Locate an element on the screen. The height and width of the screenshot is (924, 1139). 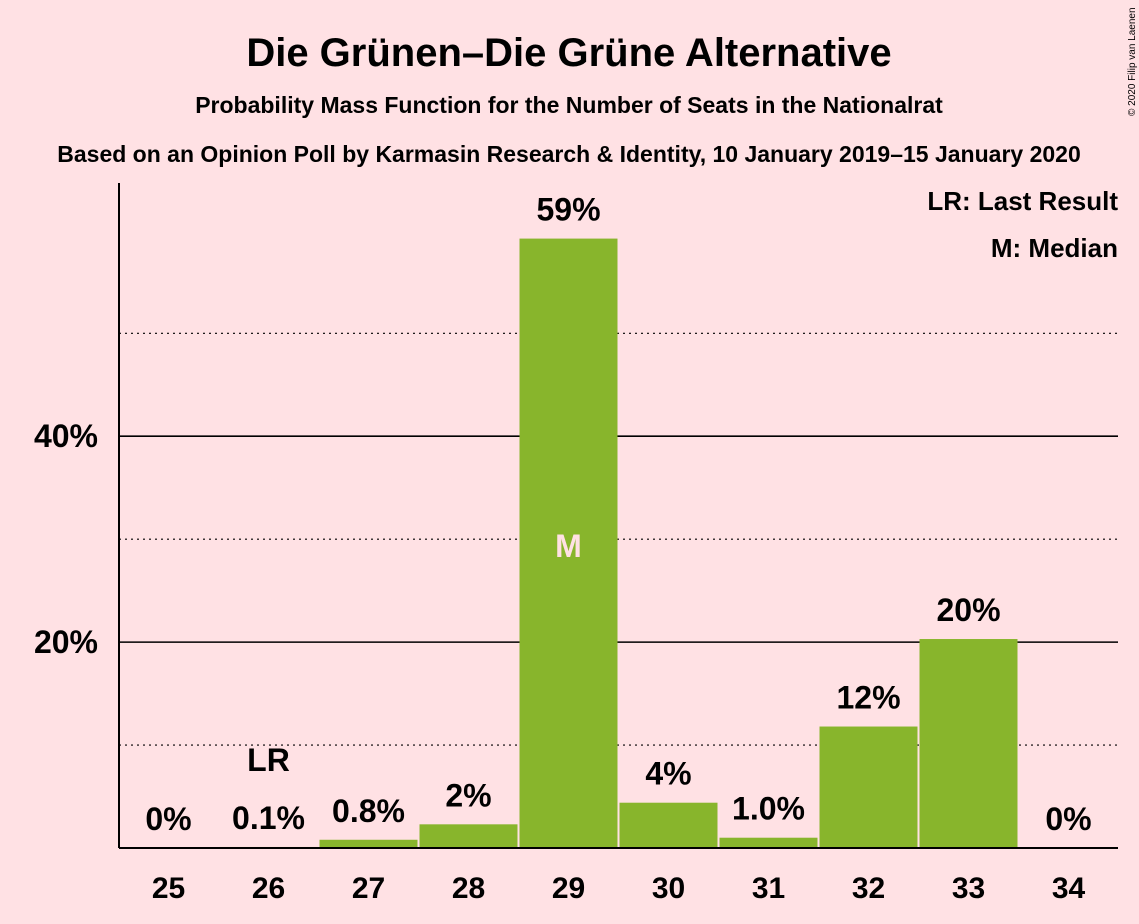
x-tick-label: 27 is located at coordinates (368, 888).